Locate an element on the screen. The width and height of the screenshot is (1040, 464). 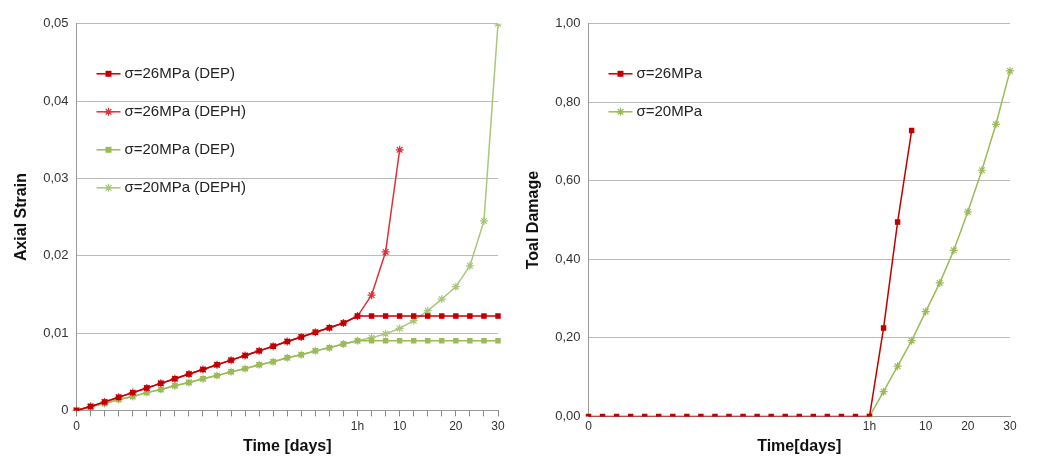
y-tick-label: 0,80 is located at coordinates (568, 101).